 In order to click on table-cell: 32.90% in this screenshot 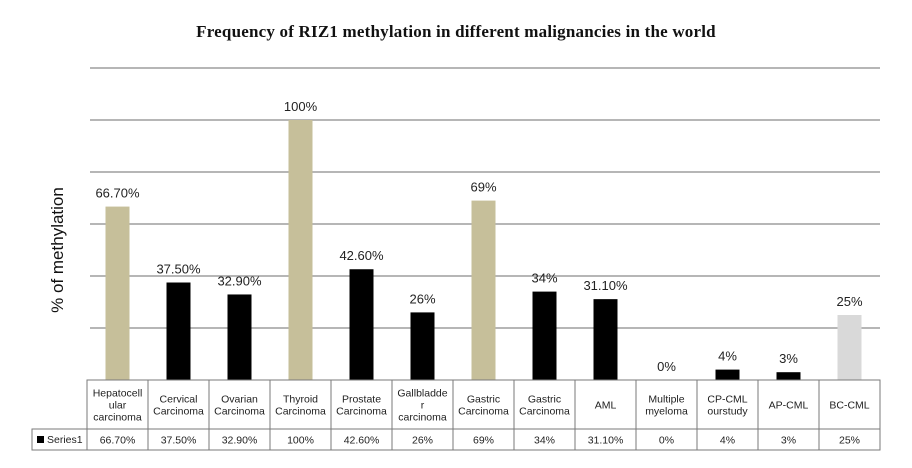, I will do `click(240, 441)`.